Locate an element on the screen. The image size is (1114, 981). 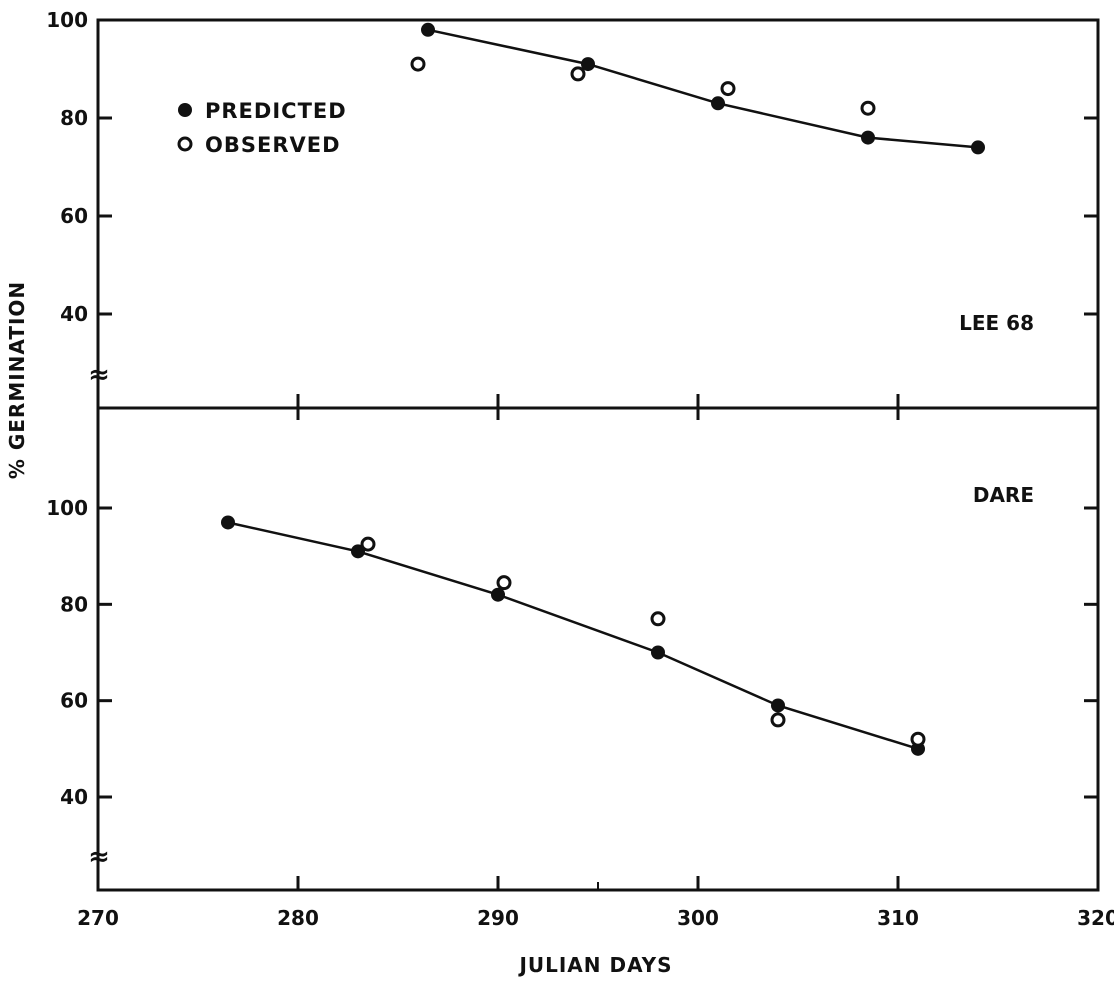
lee-68-predicted-line is located at coordinates (703, 88).